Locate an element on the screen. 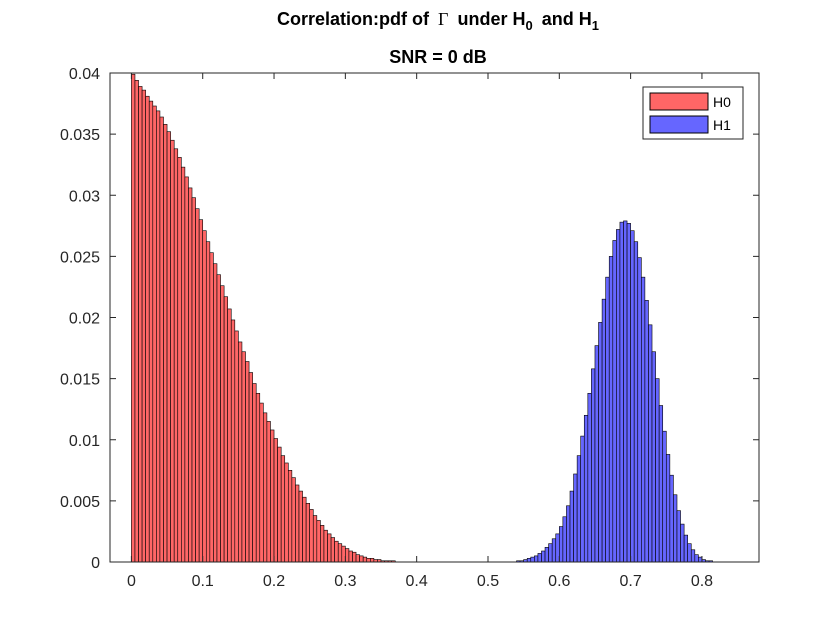 The width and height of the screenshot is (840, 630). x-tick-label: 0.8 is located at coordinates (702, 581).